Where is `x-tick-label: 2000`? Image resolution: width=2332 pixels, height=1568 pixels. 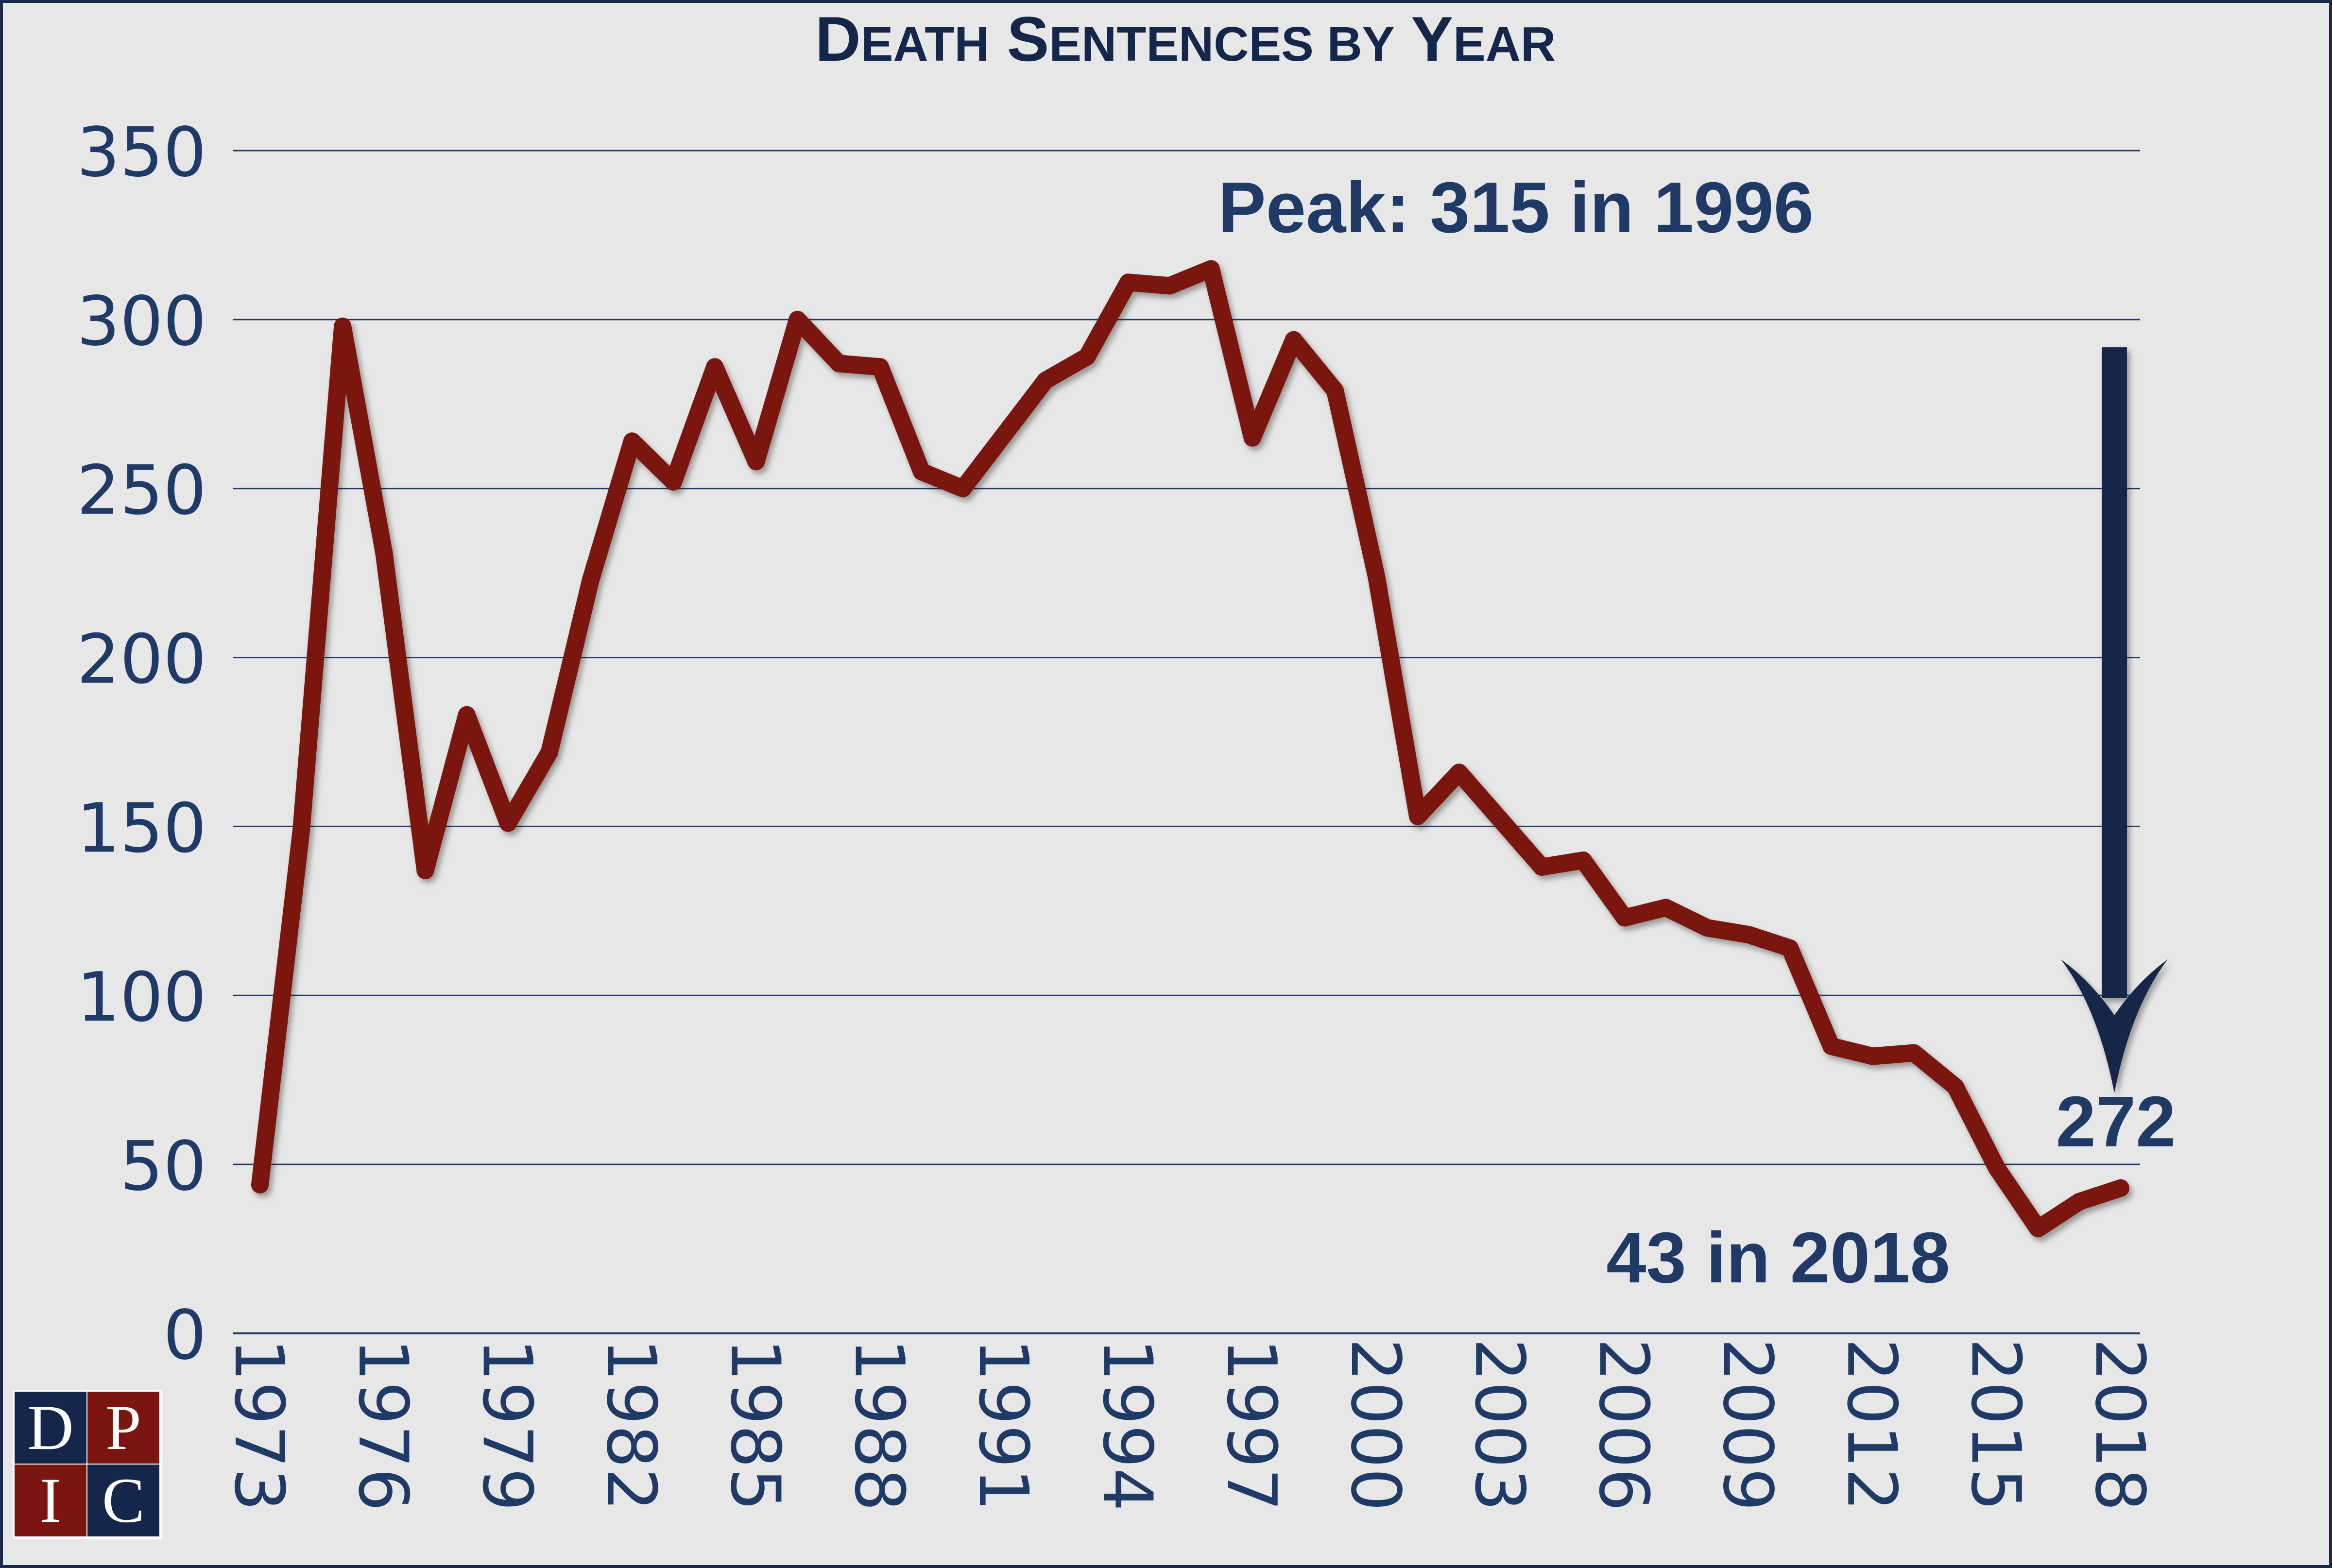
x-tick-label: 2000 is located at coordinates (1375, 1424).